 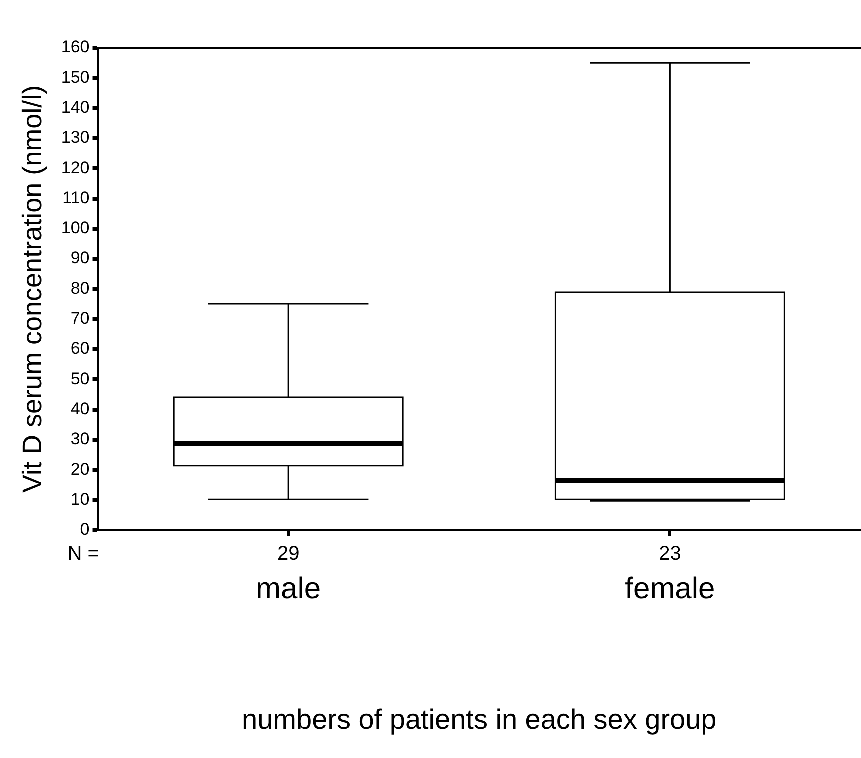 What do you see at coordinates (84, 553) in the screenshot?
I see `text: N =` at bounding box center [84, 553].